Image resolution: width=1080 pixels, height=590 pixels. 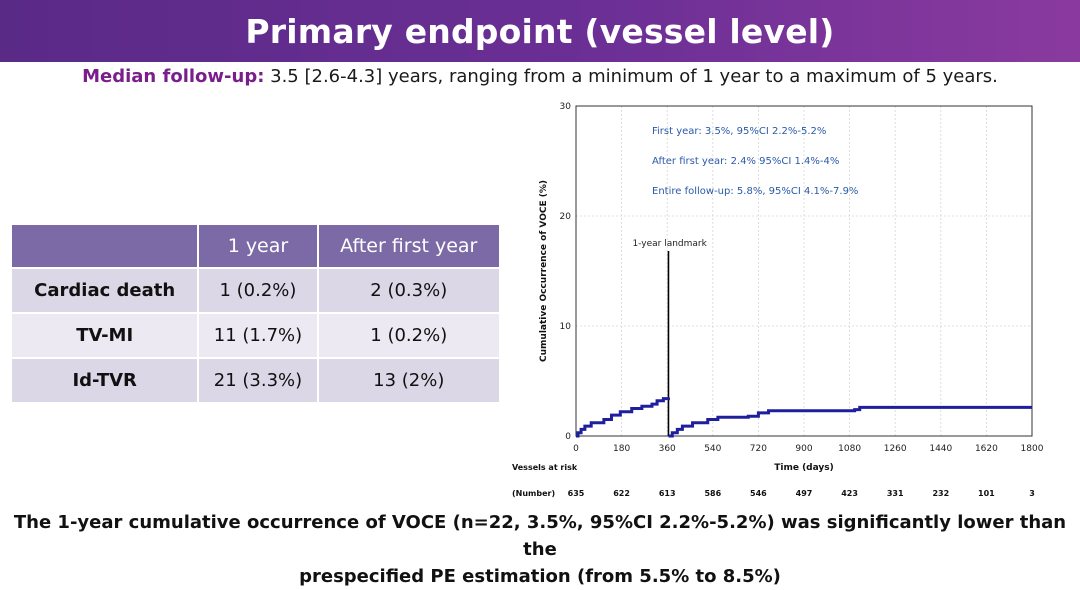 I want to click on y-tick-label: 0, so click(x=568, y=437).